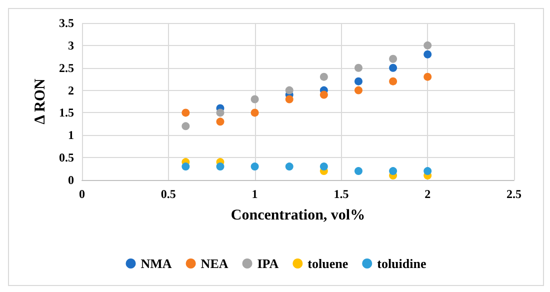  Describe the element at coordinates (66, 67) in the screenshot. I see `y-tick-label: 2.5` at that location.